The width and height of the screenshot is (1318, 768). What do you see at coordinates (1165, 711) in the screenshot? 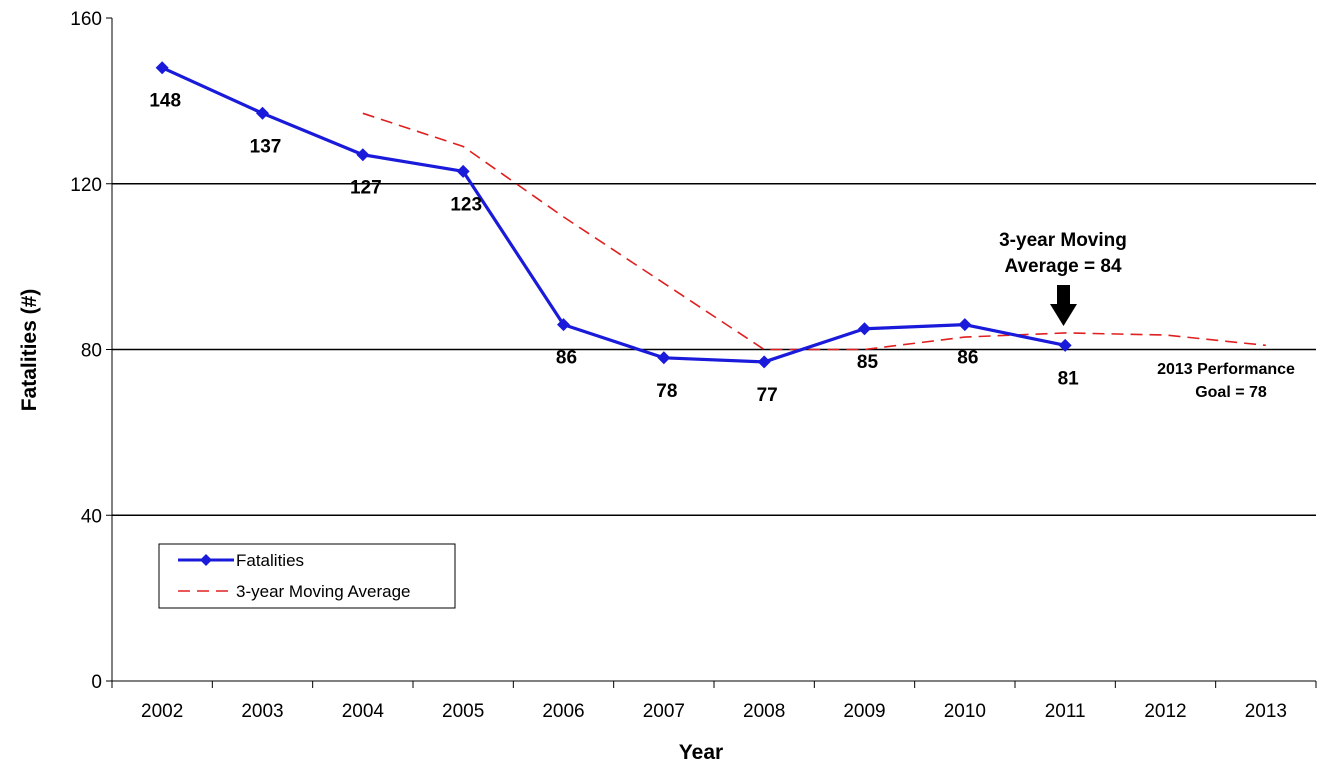
I see `x-tick-label-2012: 2012` at bounding box center [1165, 711].